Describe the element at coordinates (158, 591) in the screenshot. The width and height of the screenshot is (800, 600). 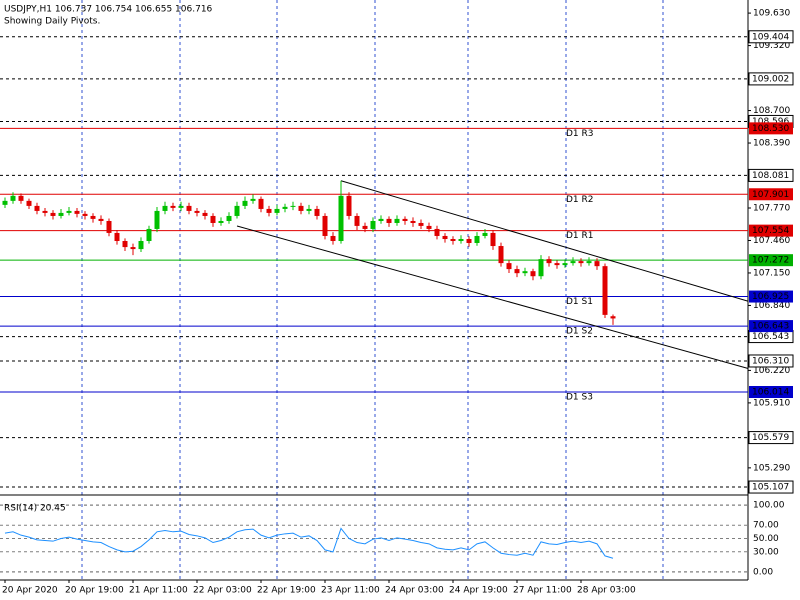
I see `x-tick-label: 21 Apr 11:00` at that location.